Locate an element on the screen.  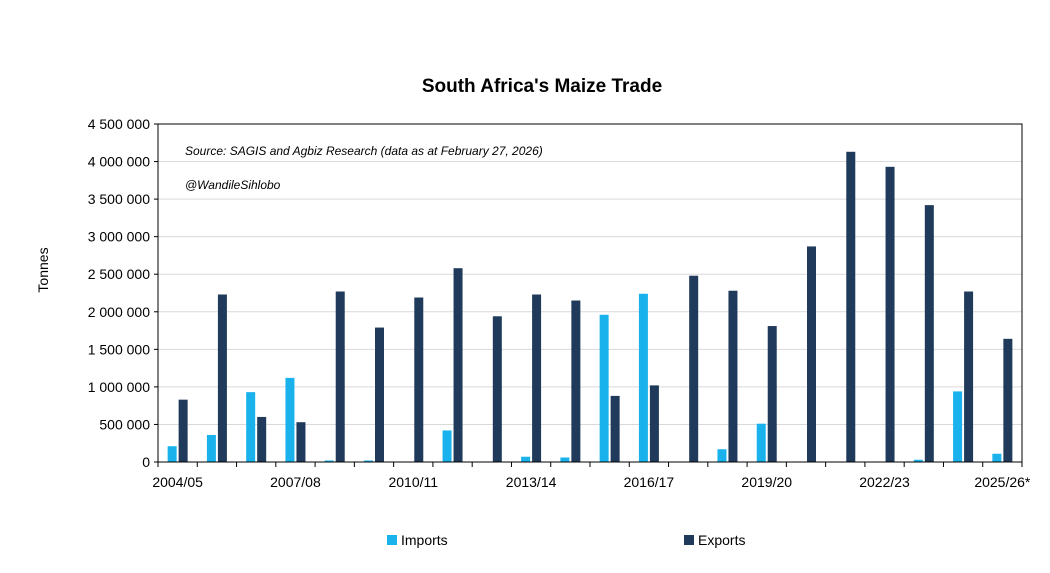
y-tick-label: 2 000 000 is located at coordinates (119, 312).